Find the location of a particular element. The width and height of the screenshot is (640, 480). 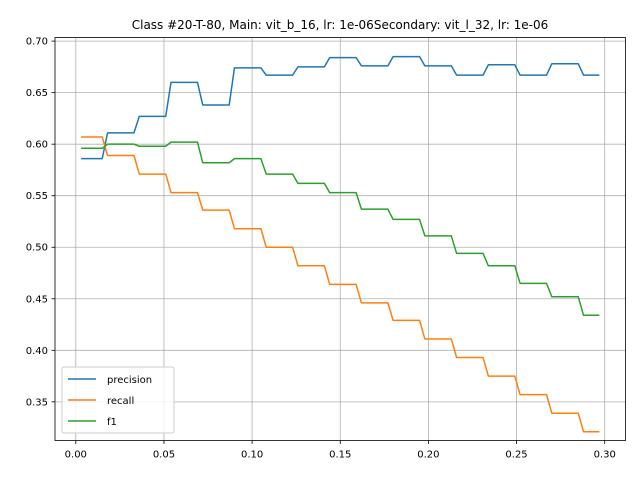

x-tick-label: 0.15 is located at coordinates (340, 455).